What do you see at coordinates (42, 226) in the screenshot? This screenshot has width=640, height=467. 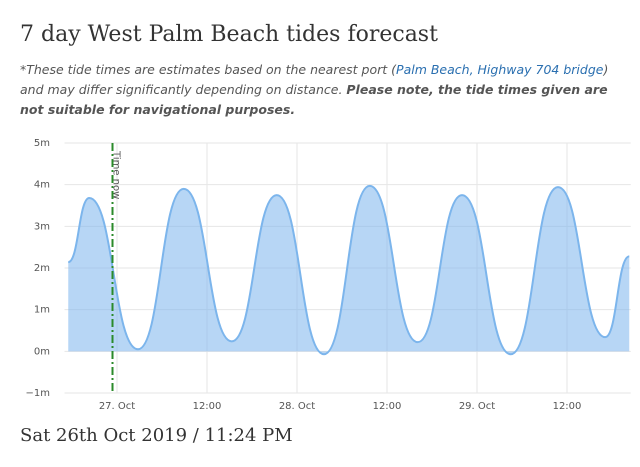 I see `y-tick-label: 3m` at bounding box center [42, 226].